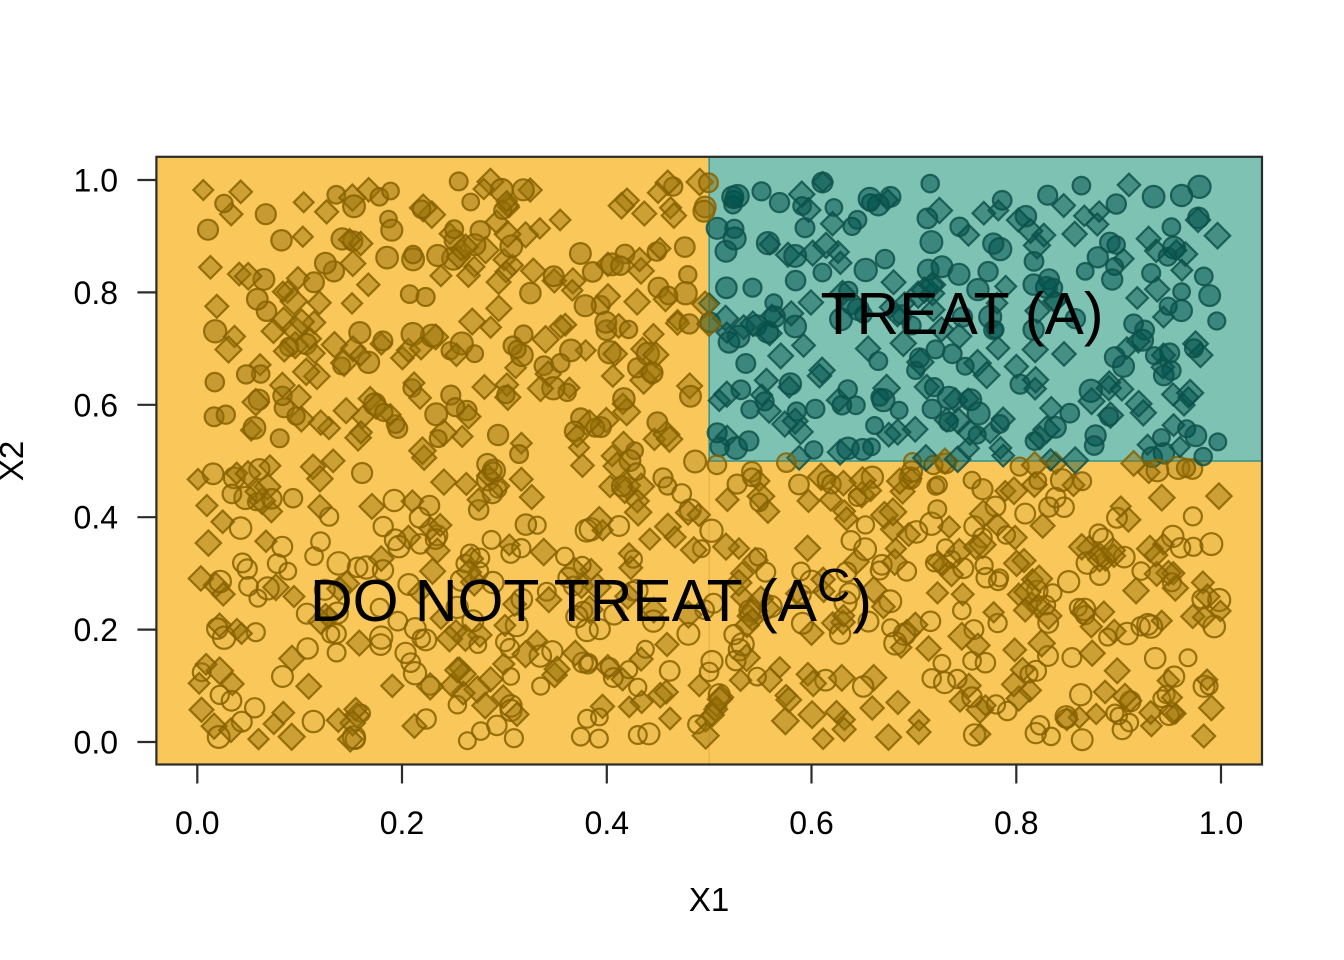  What do you see at coordinates (591, 596) in the screenshot?
I see `svg-text: DO NOT TREAT (AC)` at bounding box center [591, 596].